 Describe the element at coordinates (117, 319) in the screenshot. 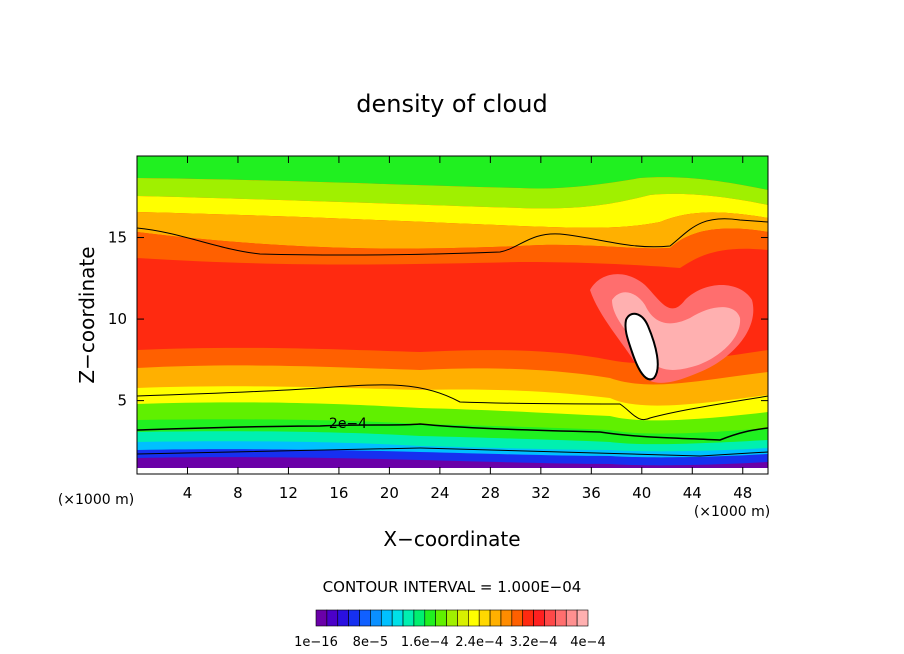

I see `y-tick-label: 10` at that location.